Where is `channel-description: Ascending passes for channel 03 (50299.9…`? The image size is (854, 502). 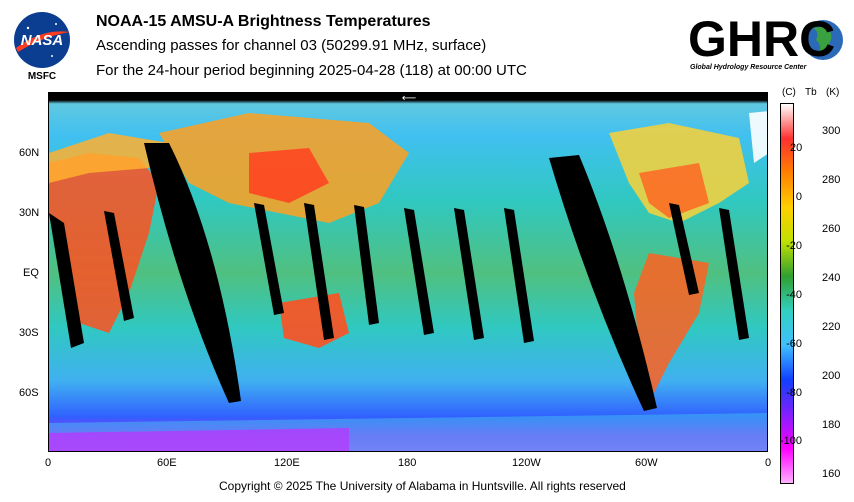
channel-description: Ascending passes for channel 03 (50299.9… is located at coordinates (291, 45).